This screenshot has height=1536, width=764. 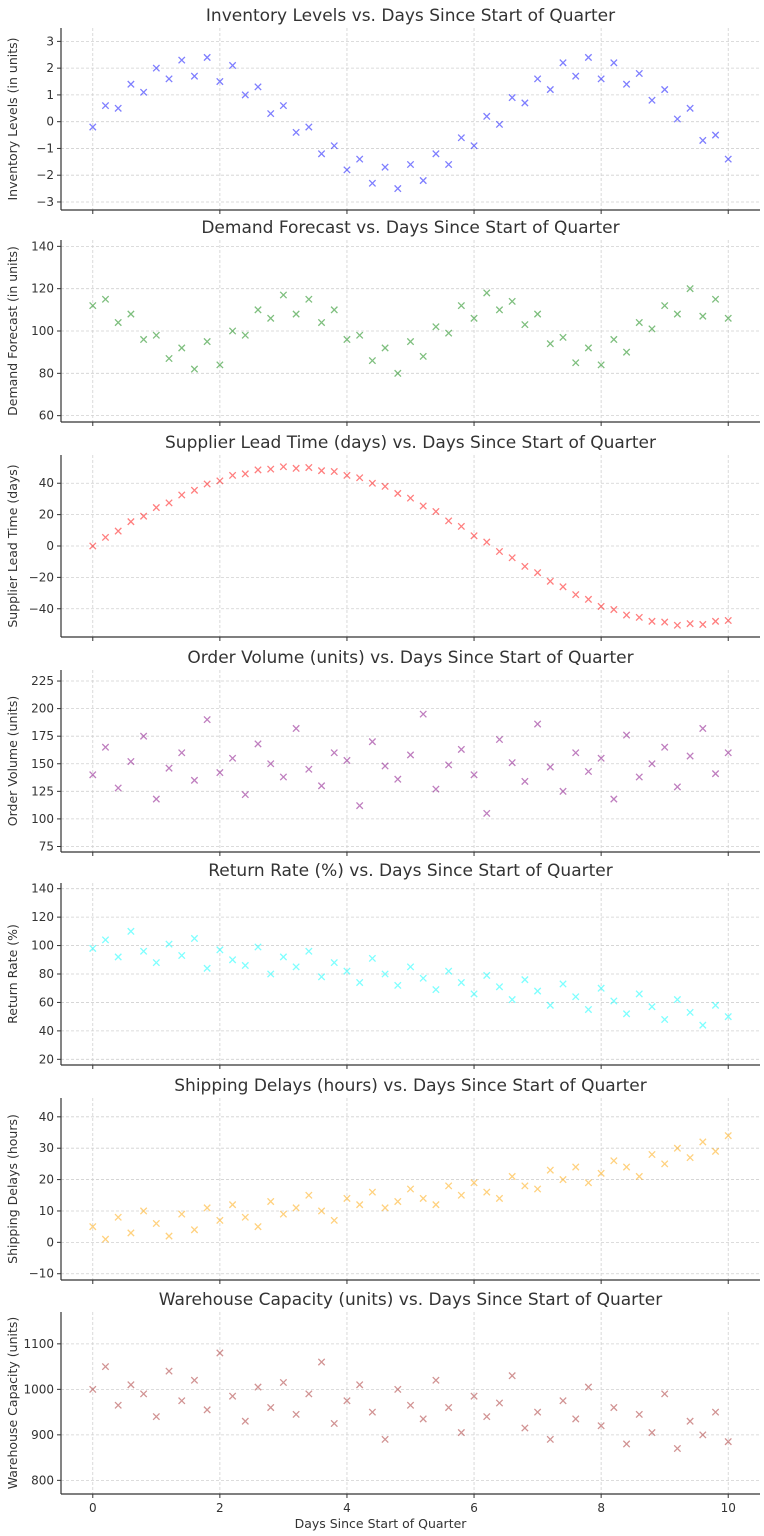 What do you see at coordinates (46, 974) in the screenshot?
I see `y-tick-label: 80` at bounding box center [46, 974].